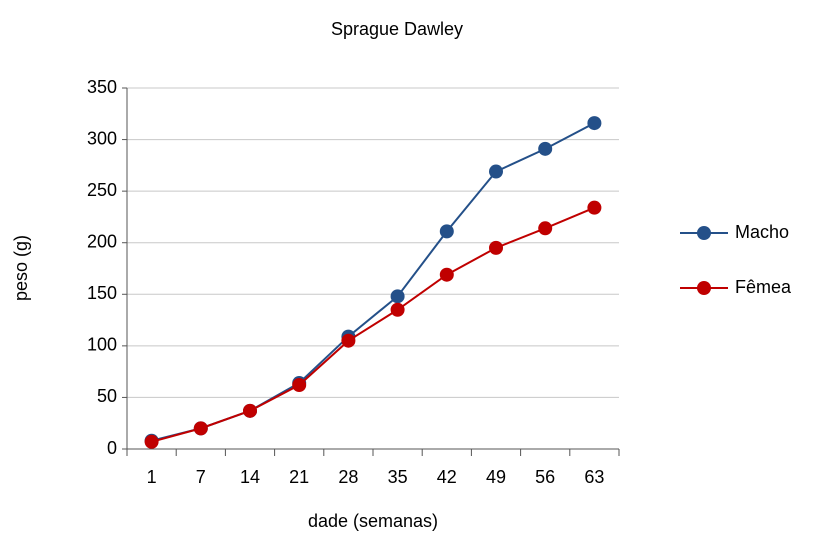 Image resolution: width=814 pixels, height=535 pixels. Describe the element at coordinates (152, 477) in the screenshot. I see `x-tick-label: 1` at that location.